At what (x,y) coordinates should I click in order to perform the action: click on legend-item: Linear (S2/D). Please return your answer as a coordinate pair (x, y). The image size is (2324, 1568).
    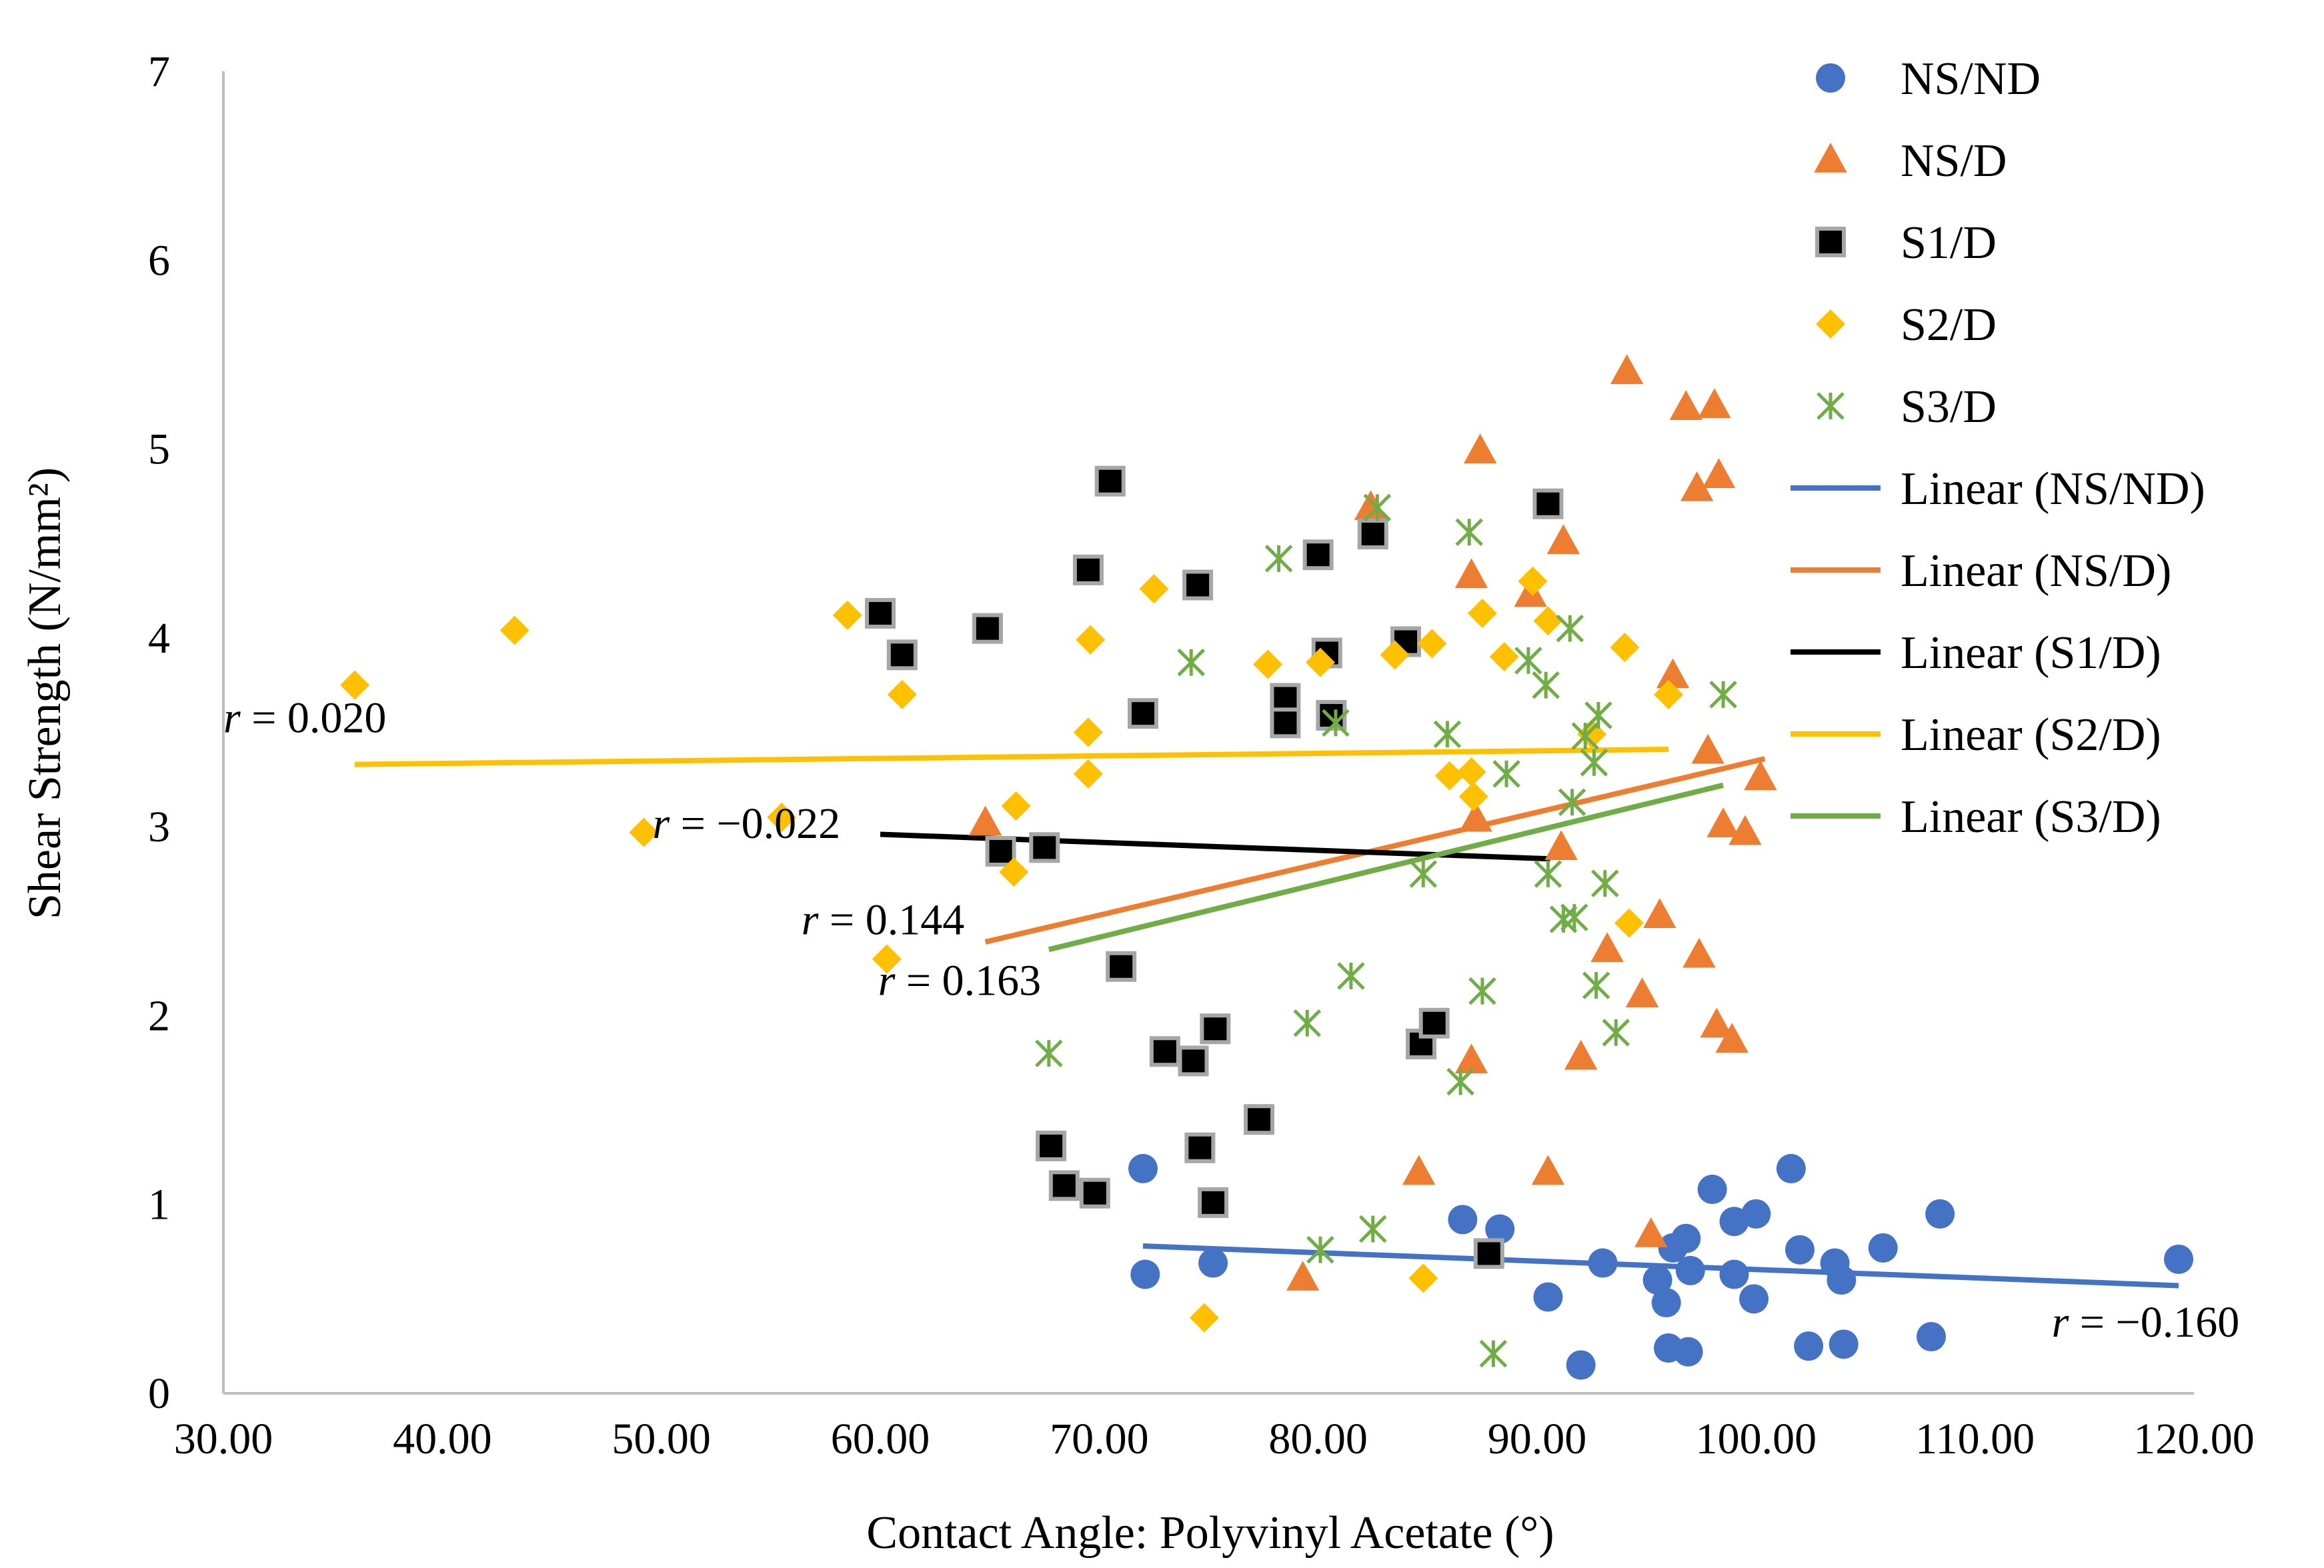
    Looking at the image, I should click on (1976, 735).